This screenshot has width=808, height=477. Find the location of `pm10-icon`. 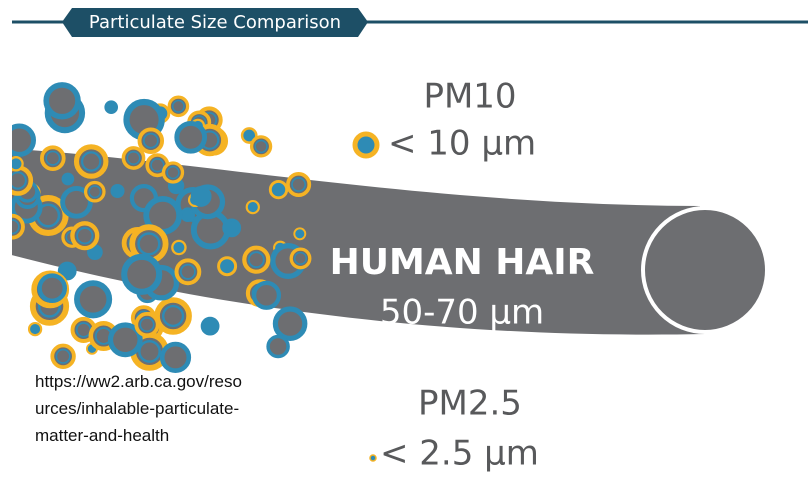

pm10-icon is located at coordinates (366, 145).